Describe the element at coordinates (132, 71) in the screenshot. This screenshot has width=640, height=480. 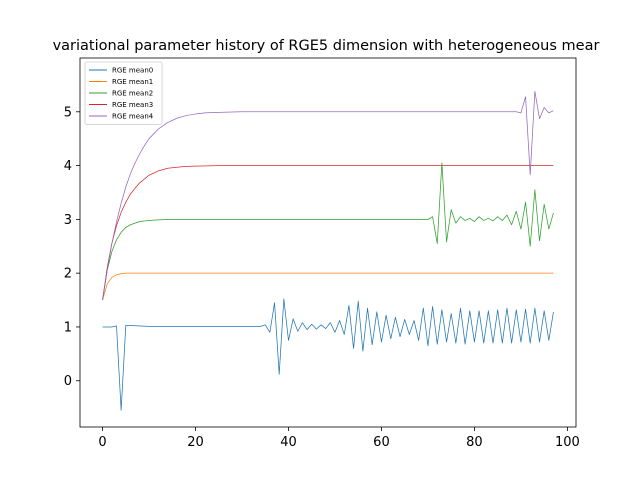
I see `legend-label-0: RGE mean0` at that location.